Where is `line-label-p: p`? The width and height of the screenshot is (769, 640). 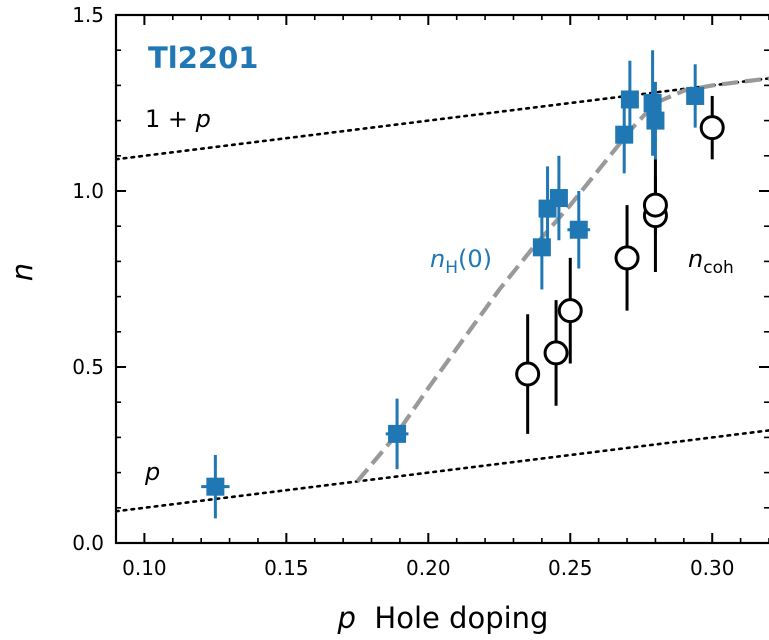 line-label-p: p is located at coordinates (152, 472).